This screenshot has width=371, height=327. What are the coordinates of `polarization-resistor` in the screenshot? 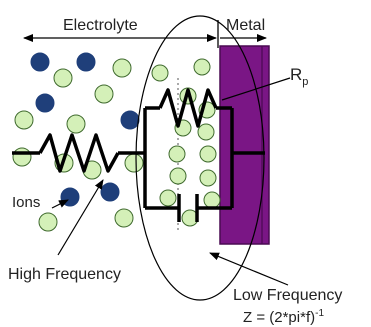 It's located at (188, 108).